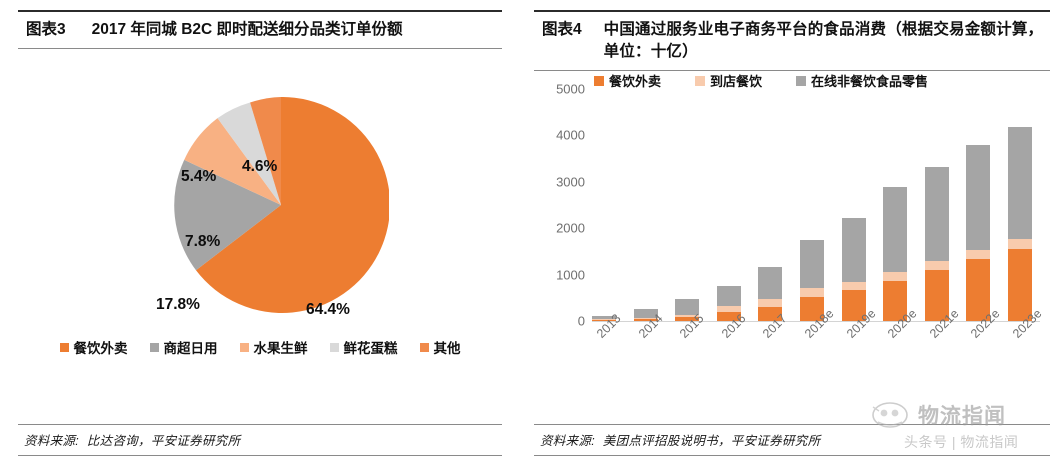 The image size is (1062, 468). What do you see at coordinates (1026, 340) in the screenshot?
I see `x-axis-tick: 2023e` at bounding box center [1026, 340].